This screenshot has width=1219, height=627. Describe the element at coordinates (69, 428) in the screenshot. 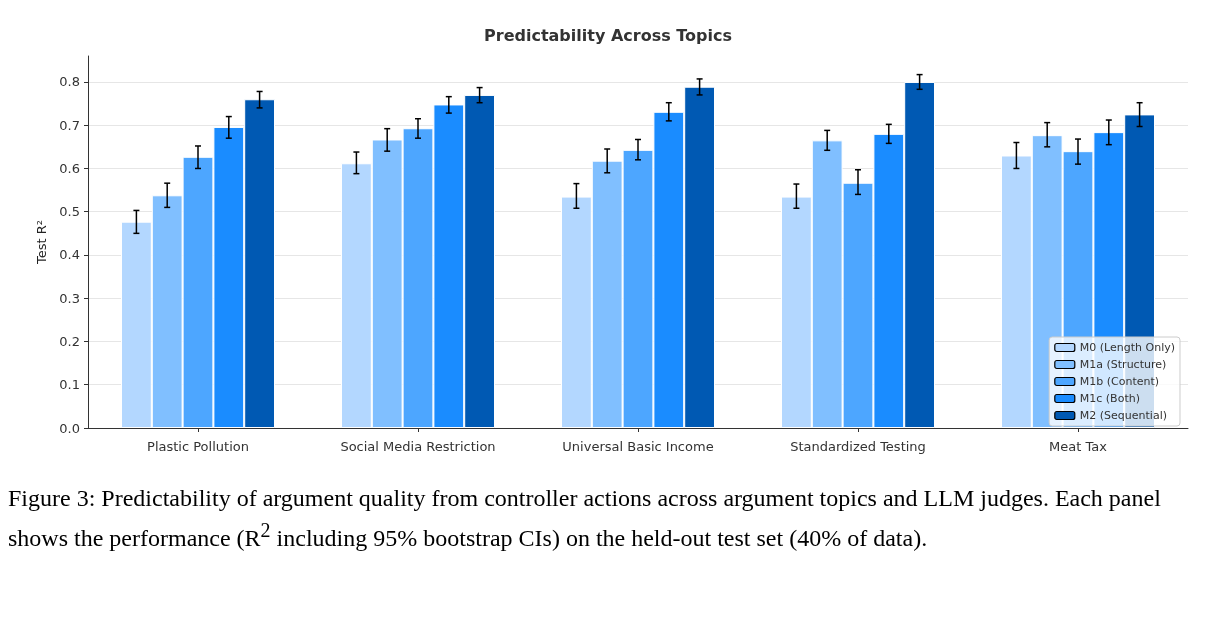

I see `y-tick-label: 0.0` at that location.